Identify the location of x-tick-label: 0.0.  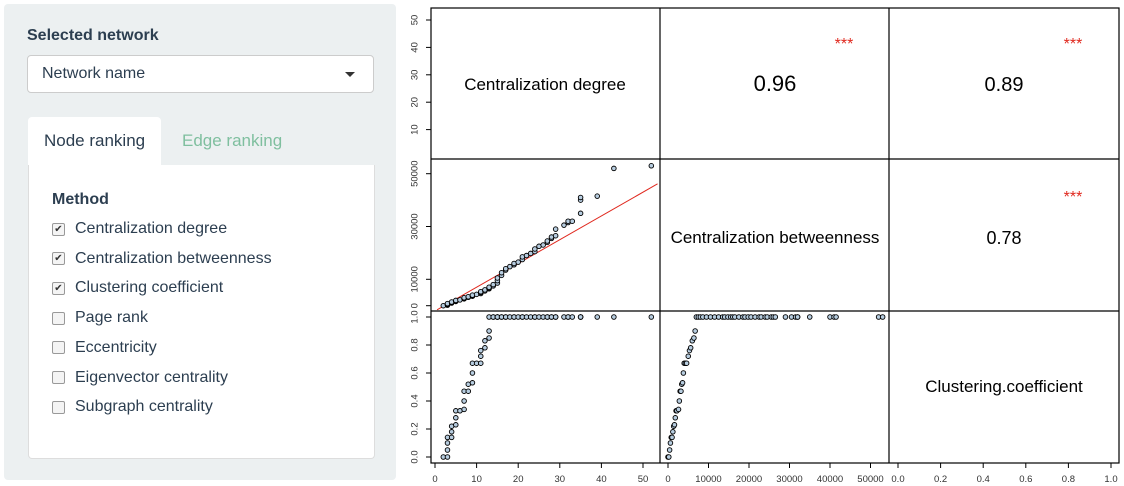
(897, 479).